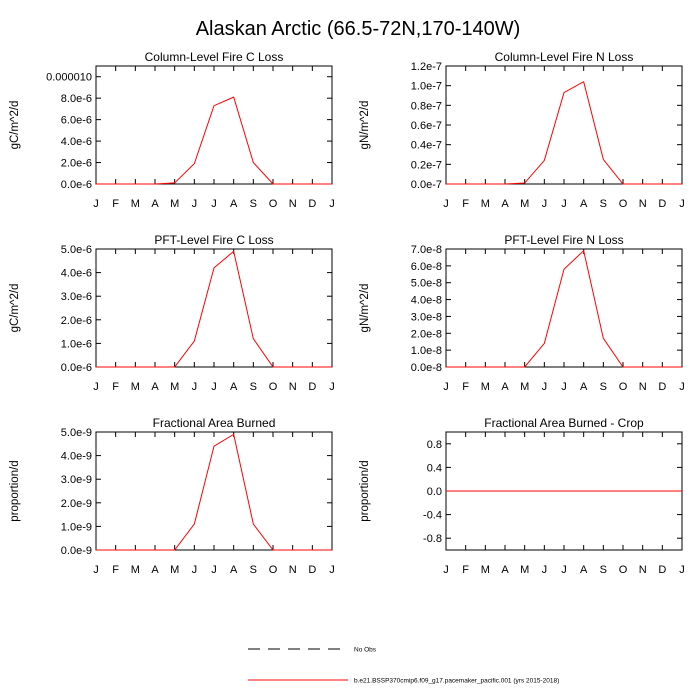 The image size is (700, 700). I want to click on y-tick-label: 0.0e-6, so click(76, 368).